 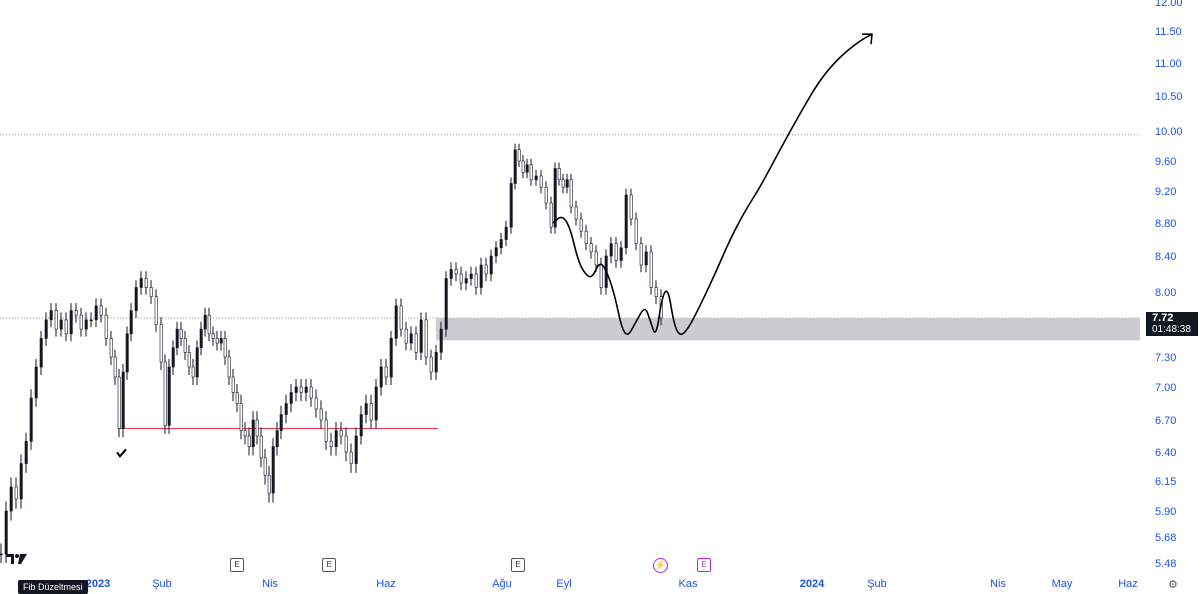 What do you see at coordinates (660, 565) in the screenshot?
I see `flash-event-icon: ⚡` at bounding box center [660, 565].